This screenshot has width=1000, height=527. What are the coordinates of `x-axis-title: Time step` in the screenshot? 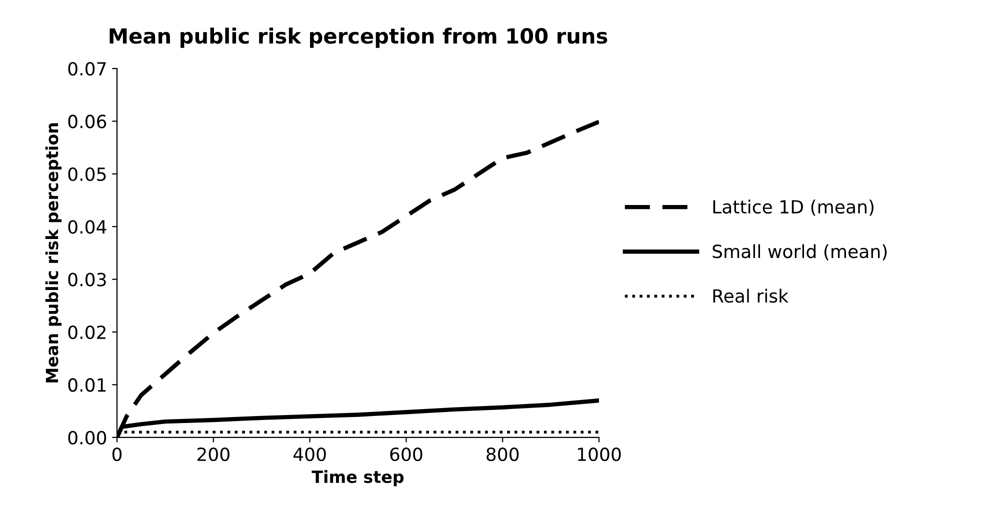 It's located at (358, 478).